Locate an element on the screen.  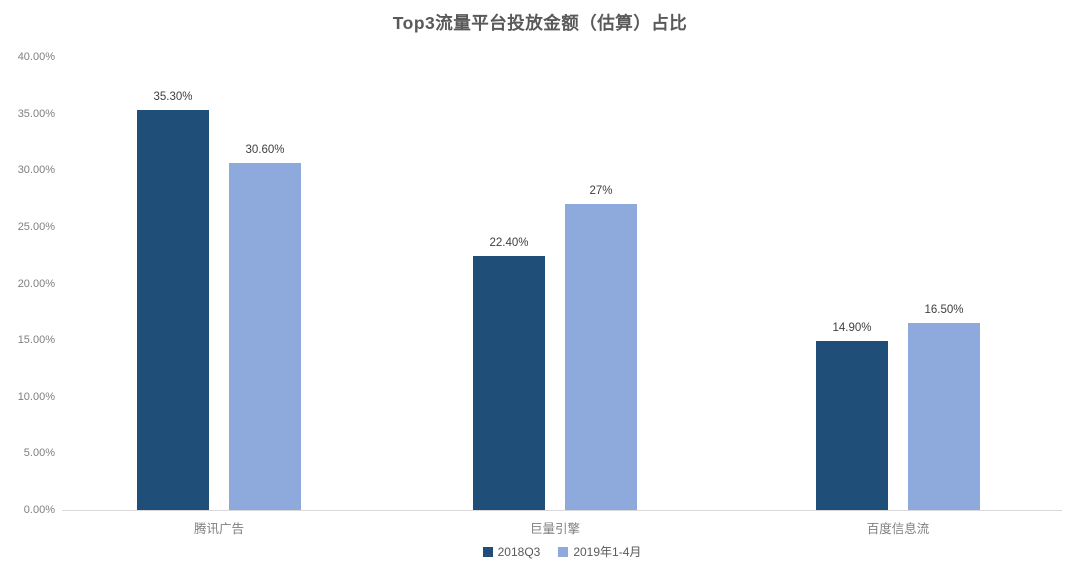
legend-item-2018Q3: 2018Q3 is located at coordinates (511, 551).